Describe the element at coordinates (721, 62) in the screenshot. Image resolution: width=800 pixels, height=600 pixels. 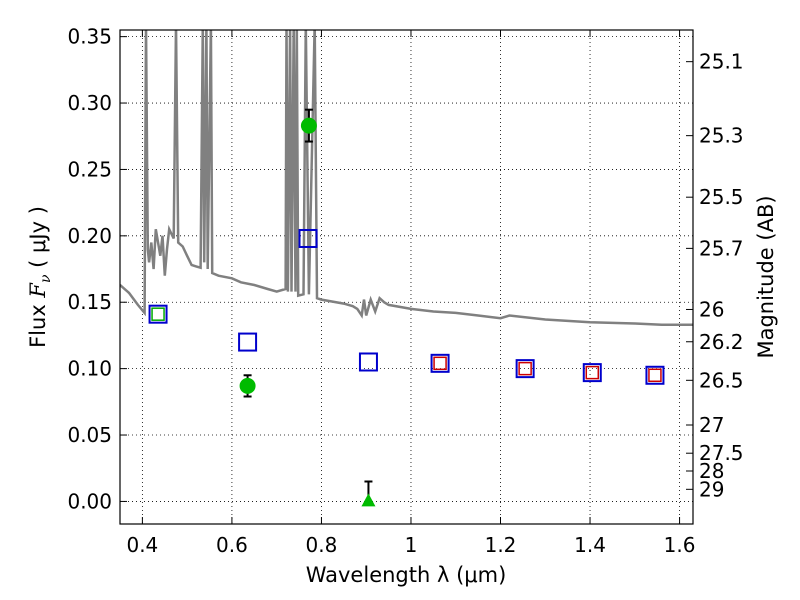
I see `magnitude-tick-label: 25.1` at that location.